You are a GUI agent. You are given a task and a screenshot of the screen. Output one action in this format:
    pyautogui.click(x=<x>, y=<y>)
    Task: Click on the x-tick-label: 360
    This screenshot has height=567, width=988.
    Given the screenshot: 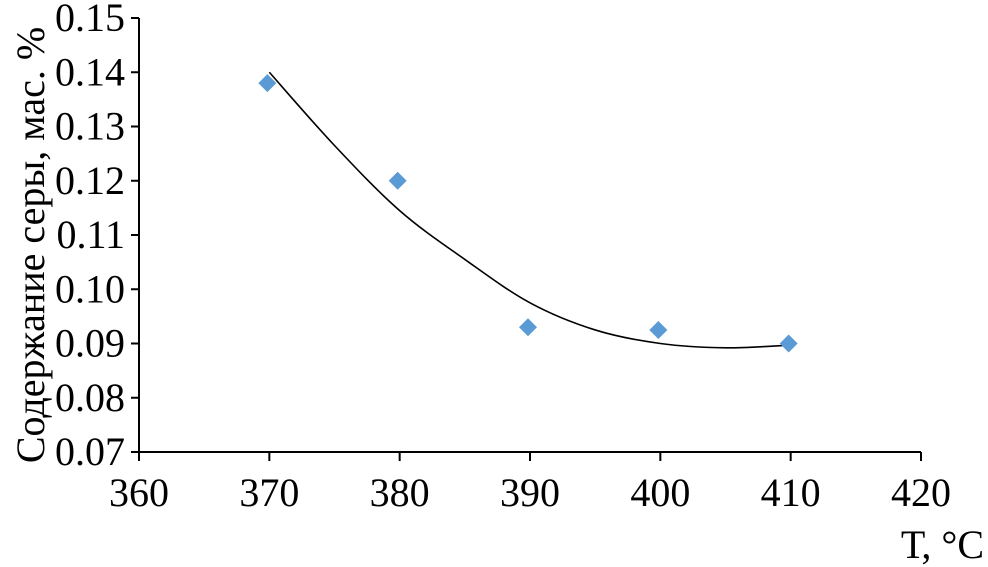 What is the action you would take?
    pyautogui.click(x=139, y=492)
    